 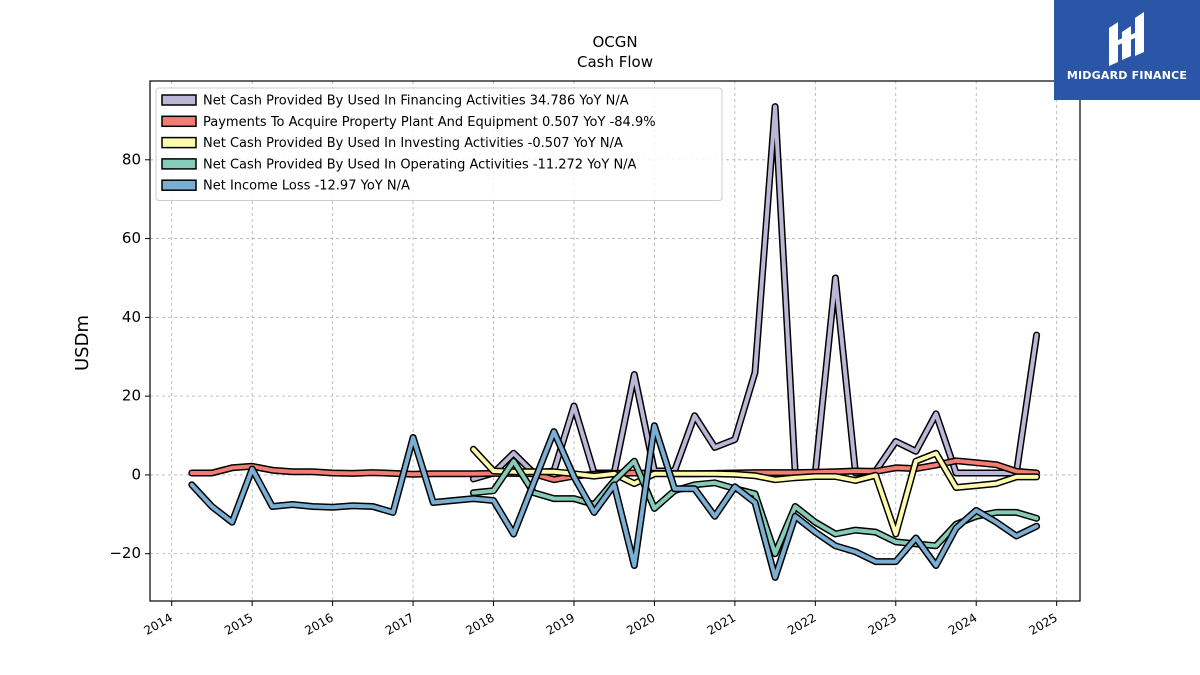 I want to click on midgard-logo-icon, so click(x=1126, y=39).